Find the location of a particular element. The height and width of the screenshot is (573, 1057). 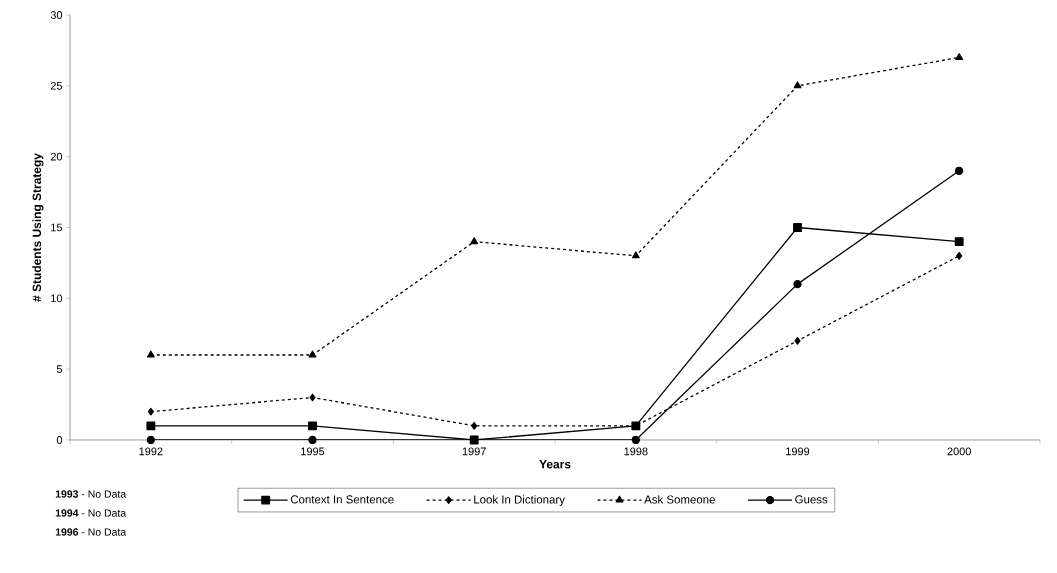

y-tick-label: 30 is located at coordinates (56, 15).